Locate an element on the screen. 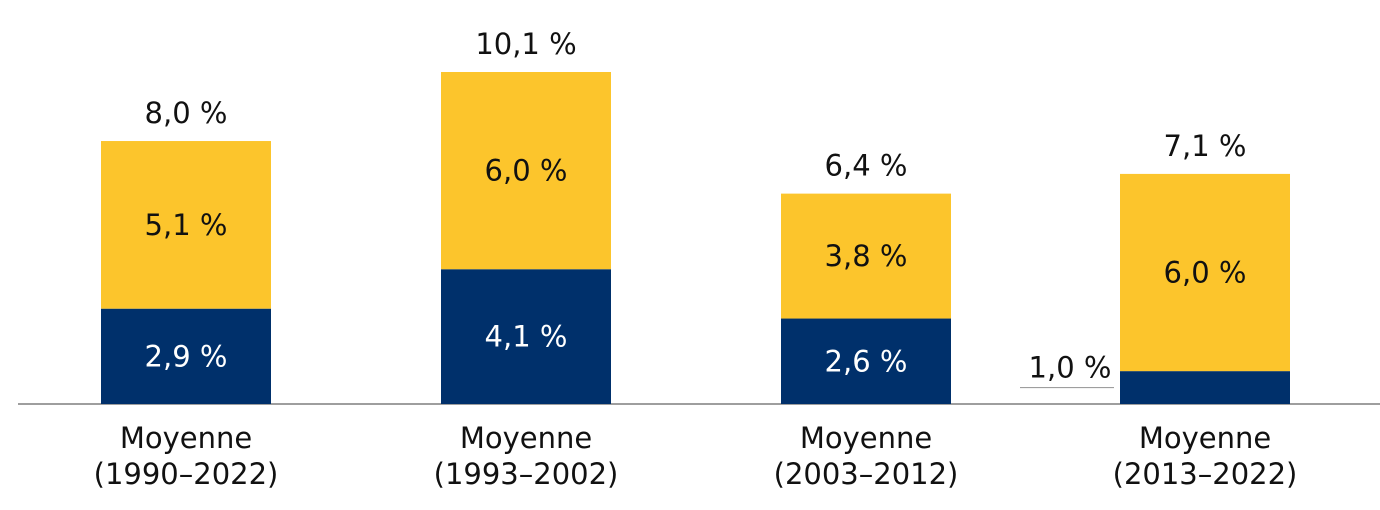 This screenshot has width=1380, height=510. category-label-line2: (2013–2022) is located at coordinates (1205, 474).